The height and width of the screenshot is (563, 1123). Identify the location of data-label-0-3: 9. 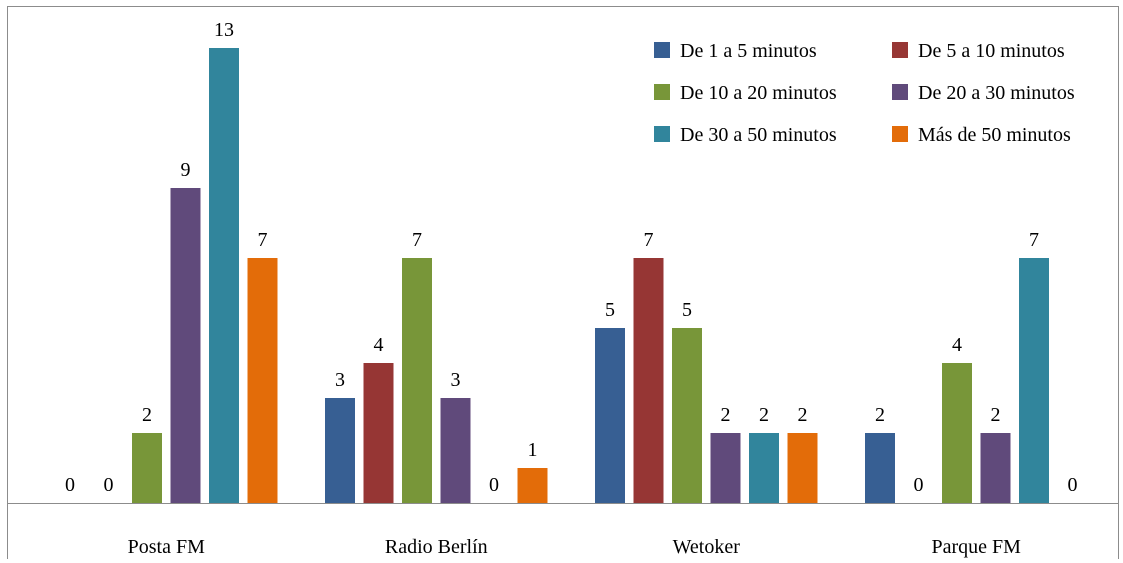
(186, 170).